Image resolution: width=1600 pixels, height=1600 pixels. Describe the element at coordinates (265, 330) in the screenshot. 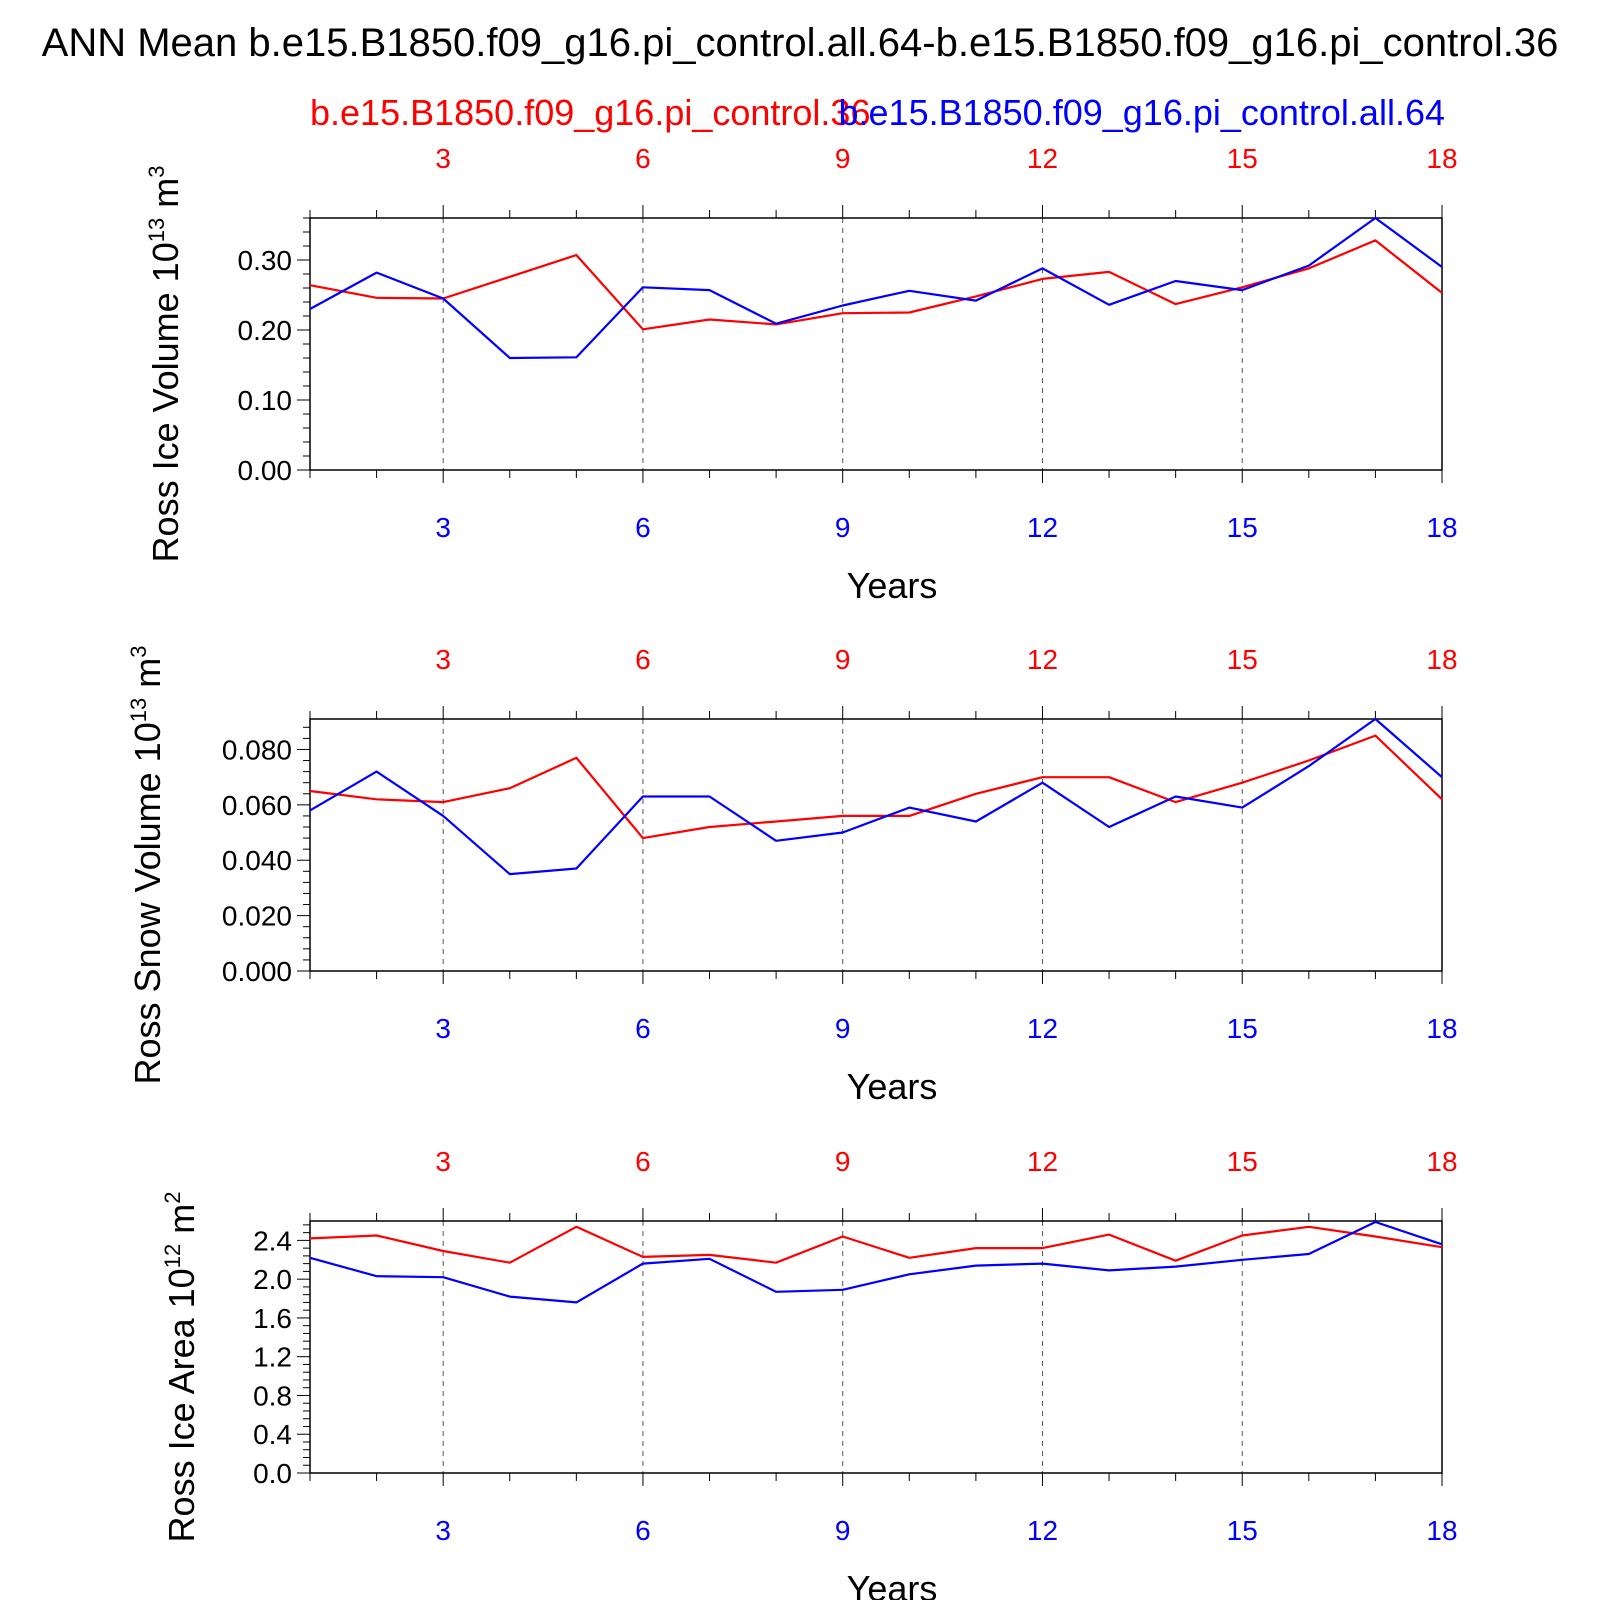

I see `y-tick-label: 0.20` at that location.